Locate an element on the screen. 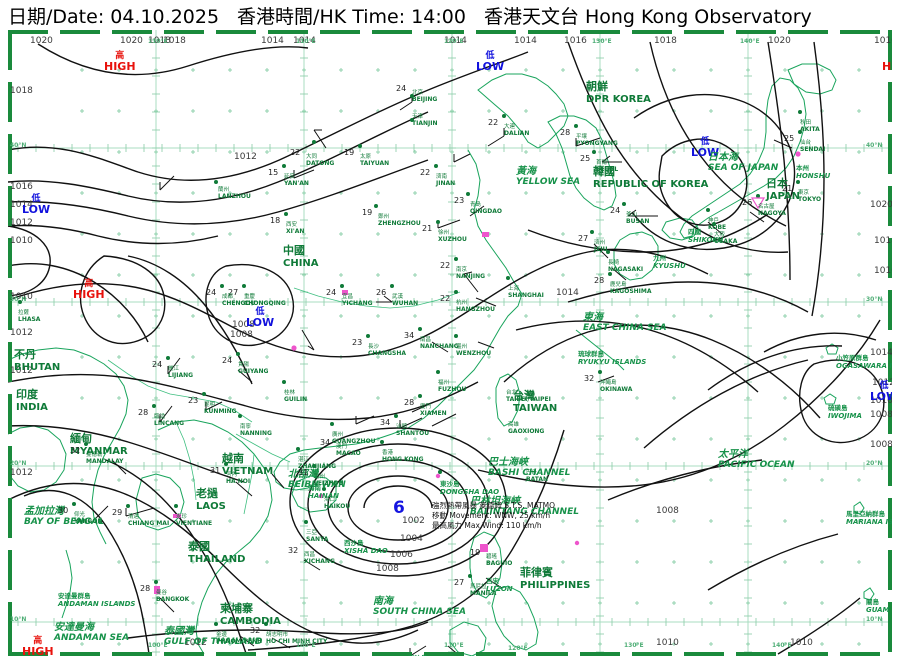  header-agency: 香港天文台 Hong Kong Observatory is located at coordinates (647, 16).